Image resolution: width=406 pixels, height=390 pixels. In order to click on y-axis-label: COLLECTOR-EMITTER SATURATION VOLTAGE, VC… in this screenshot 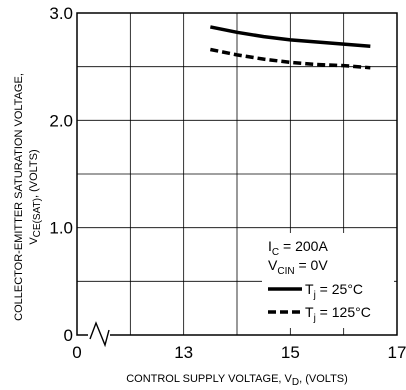, I will do `click(28, 197)`.